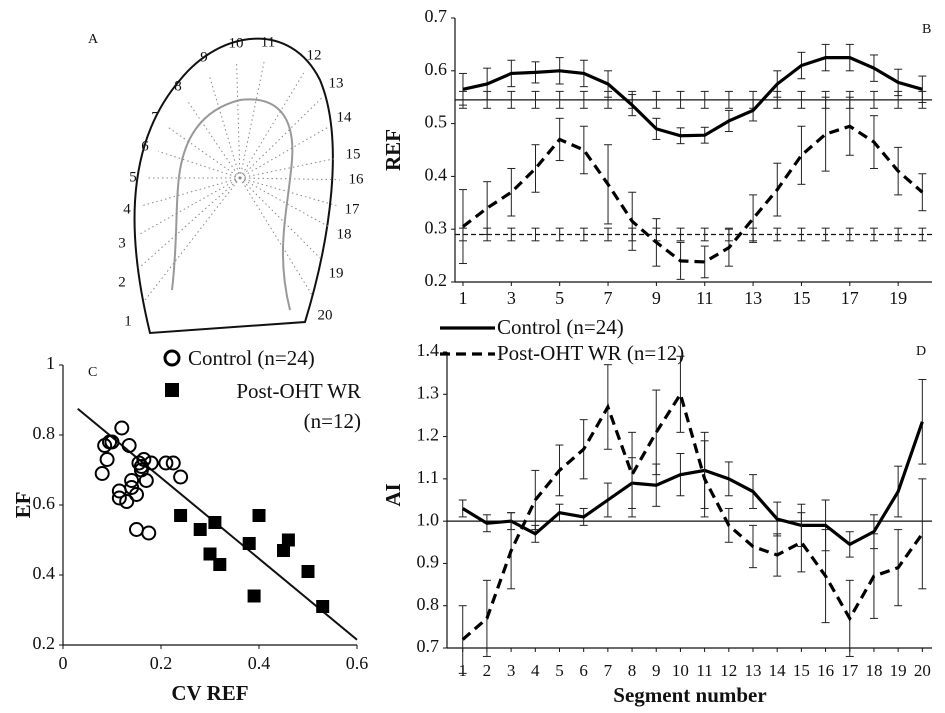 The image size is (945, 713). Describe the element at coordinates (825, 670) in the screenshot. I see `x-tick-label: 16` at that location.